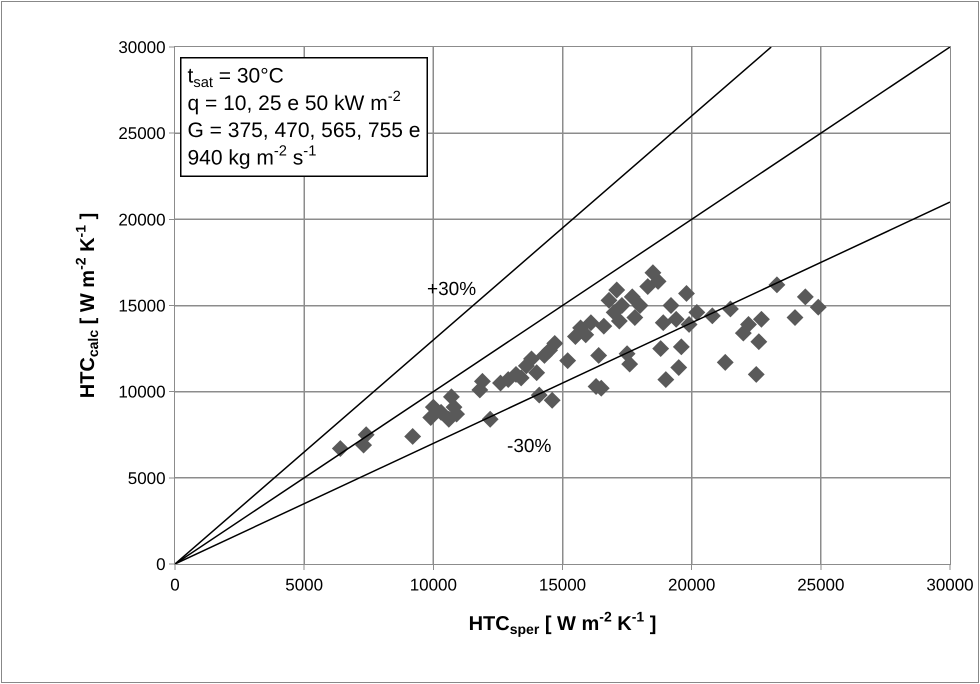 This screenshot has height=684, width=980. I want to click on y-tick-label: 20000, so click(142, 220).